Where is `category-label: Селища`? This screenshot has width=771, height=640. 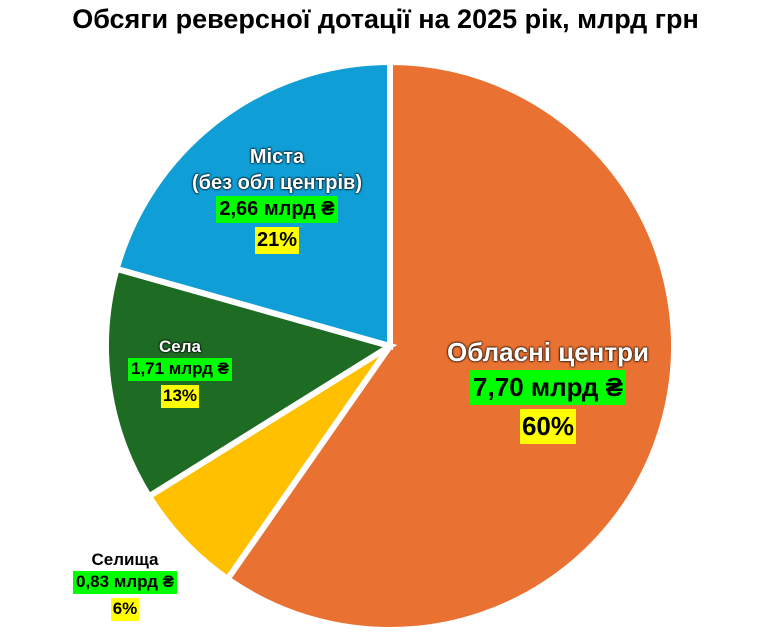
category-label: Селища is located at coordinates (125, 559).